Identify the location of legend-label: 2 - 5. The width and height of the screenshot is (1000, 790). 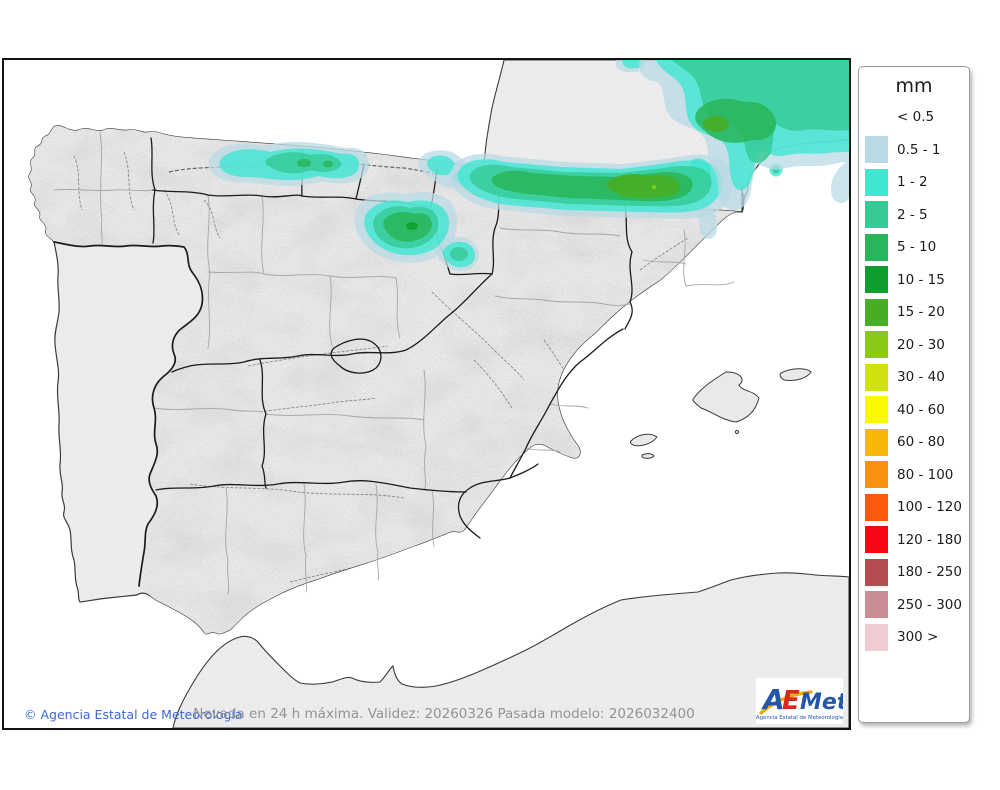
(912, 214).